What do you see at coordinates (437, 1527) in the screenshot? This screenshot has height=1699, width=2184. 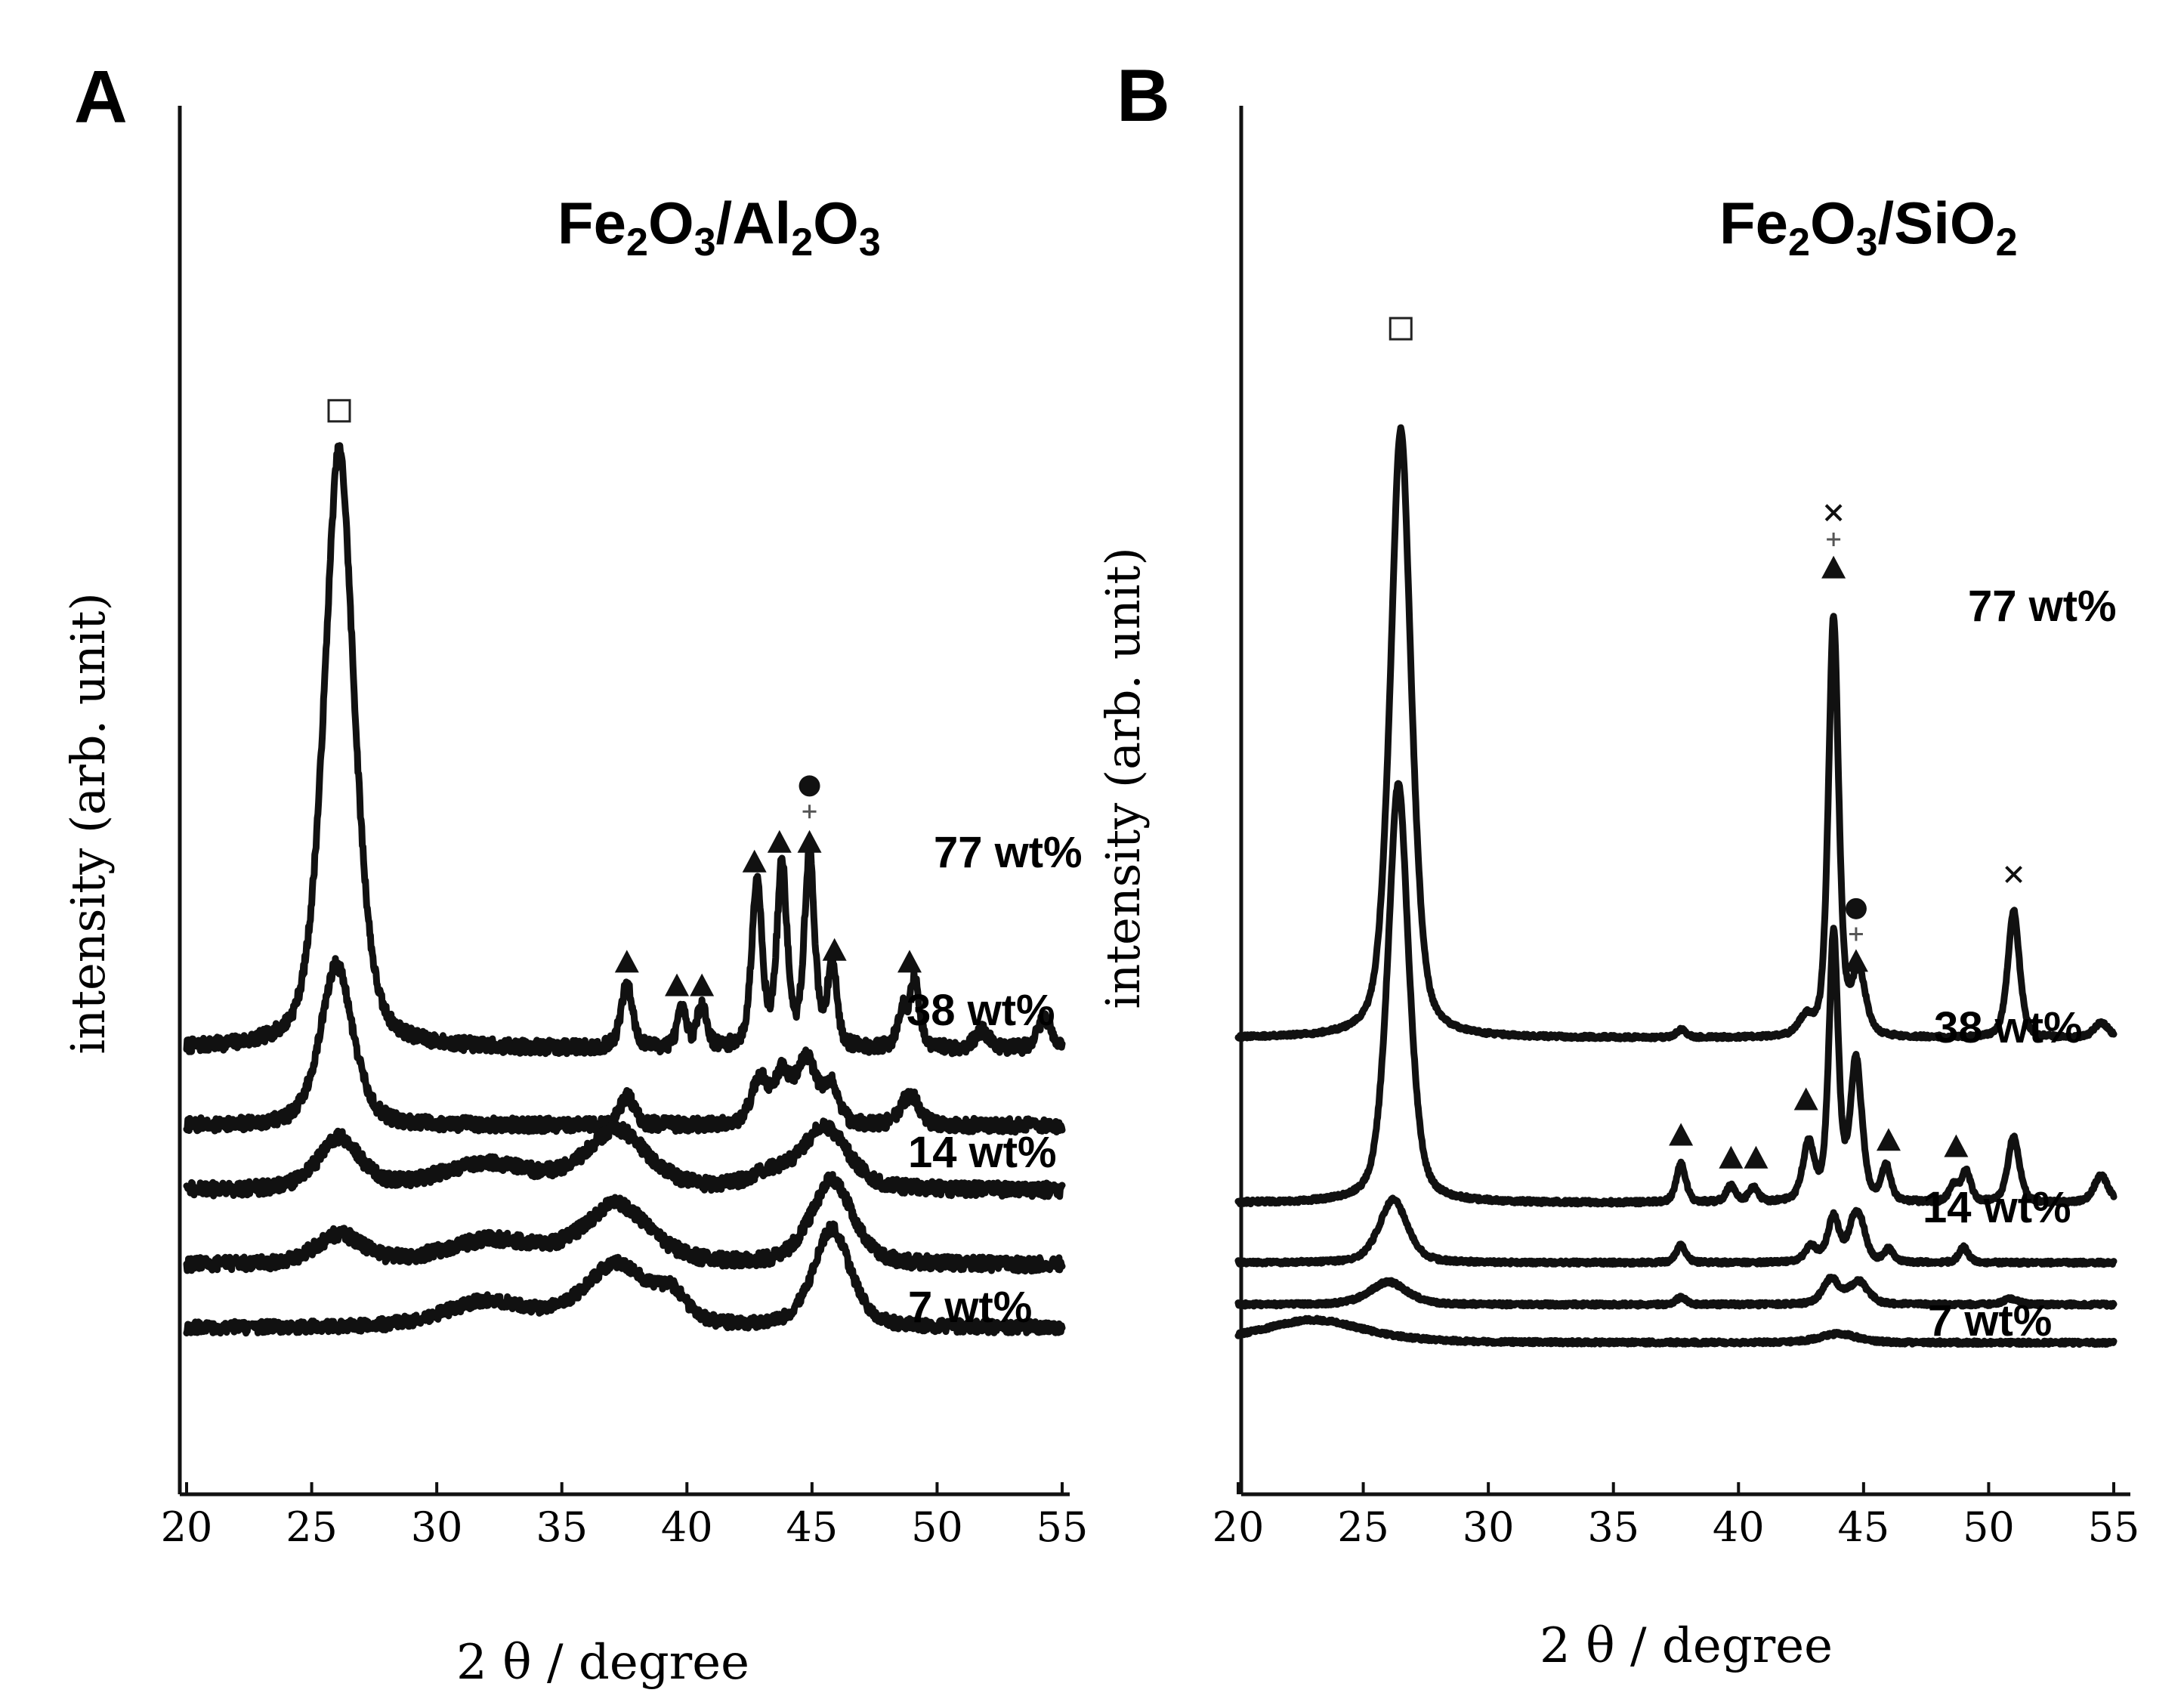 I see `x-tick-label-a-30: 30` at bounding box center [437, 1527].